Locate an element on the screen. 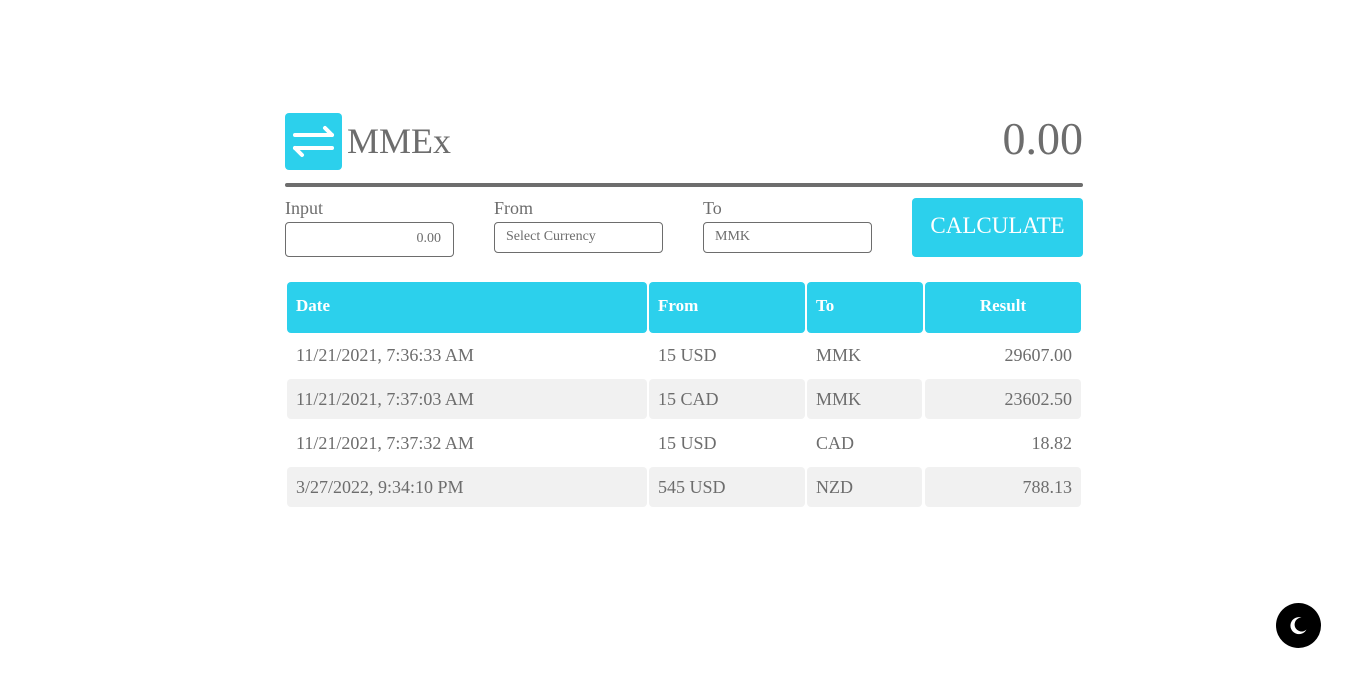 The height and width of the screenshot is (674, 1347). calculate-button: CALCULATE is located at coordinates (997, 227).